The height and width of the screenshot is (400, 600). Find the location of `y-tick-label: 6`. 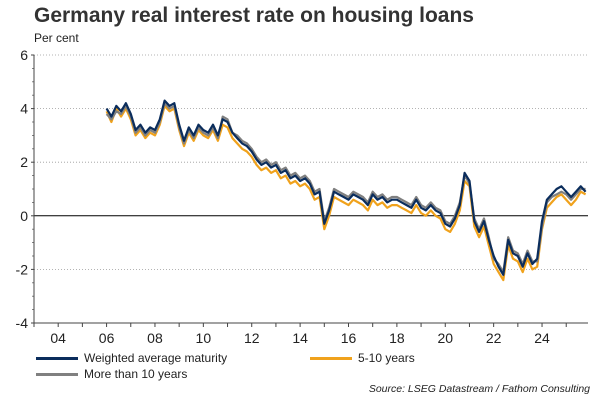

y-tick-label: 6 is located at coordinates (24, 55).